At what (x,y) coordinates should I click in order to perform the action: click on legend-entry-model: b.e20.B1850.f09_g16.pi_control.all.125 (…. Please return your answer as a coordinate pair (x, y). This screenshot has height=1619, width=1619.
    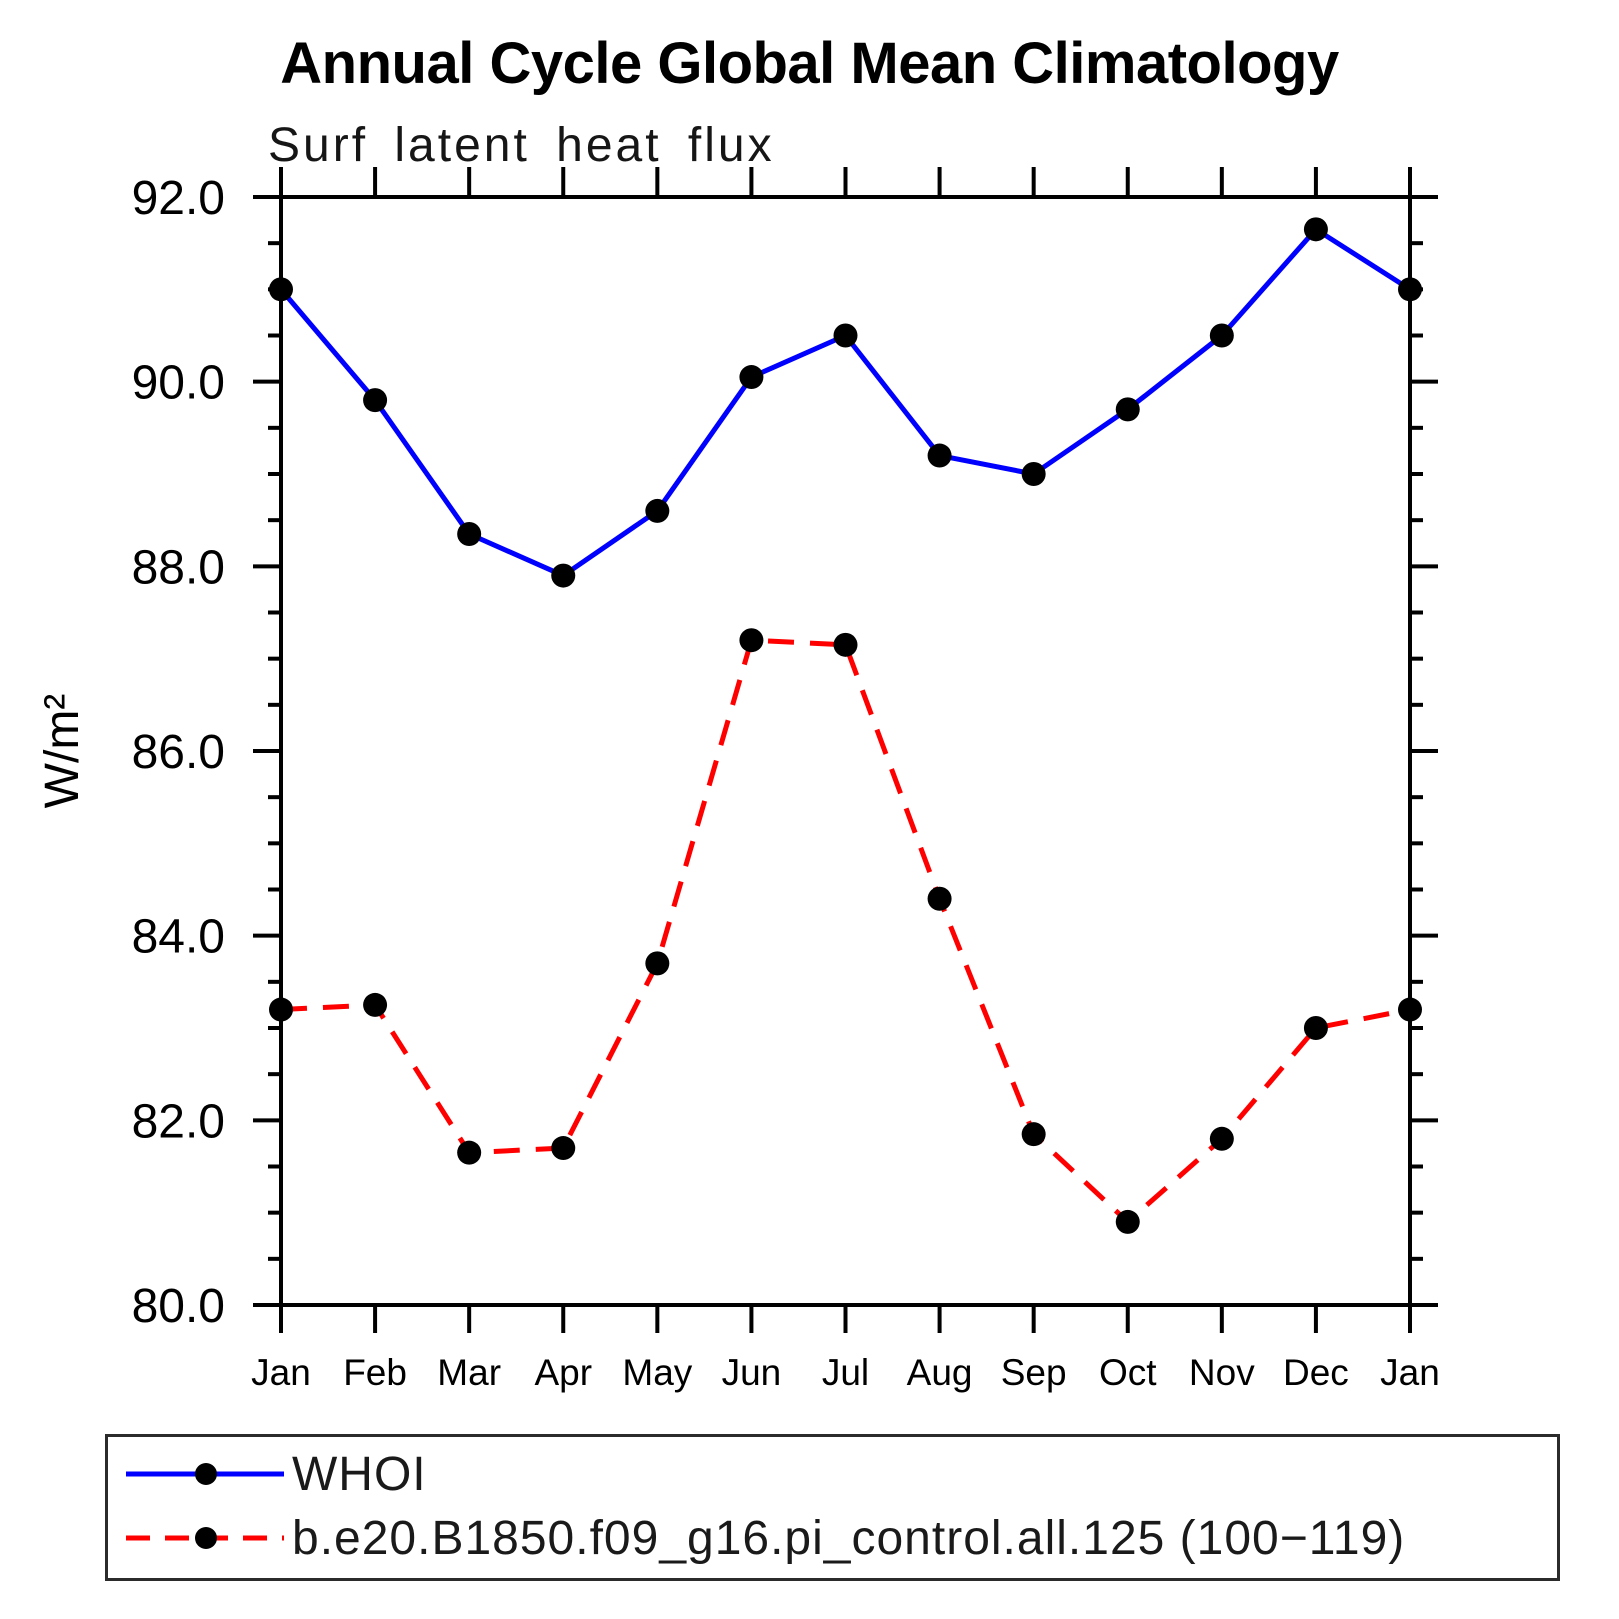
    Looking at the image, I should click on (761, 1538).